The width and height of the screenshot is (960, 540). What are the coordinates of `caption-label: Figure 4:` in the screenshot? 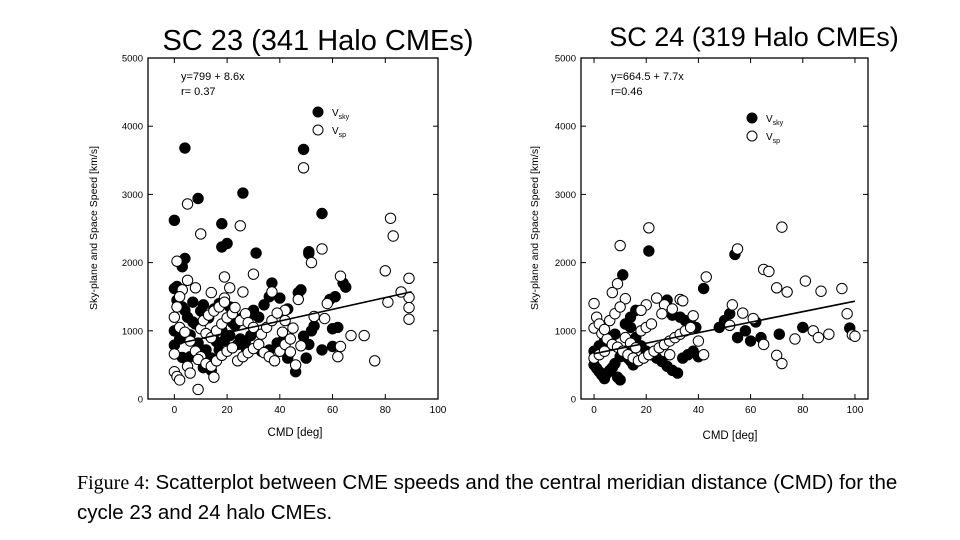 It's located at (113, 483).